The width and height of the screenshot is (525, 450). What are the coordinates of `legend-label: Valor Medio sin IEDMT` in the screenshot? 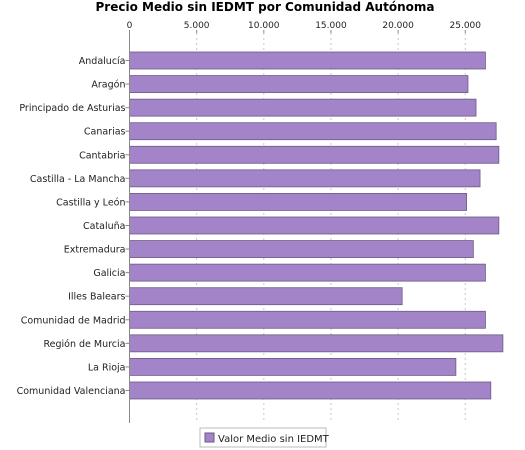 It's located at (274, 439).